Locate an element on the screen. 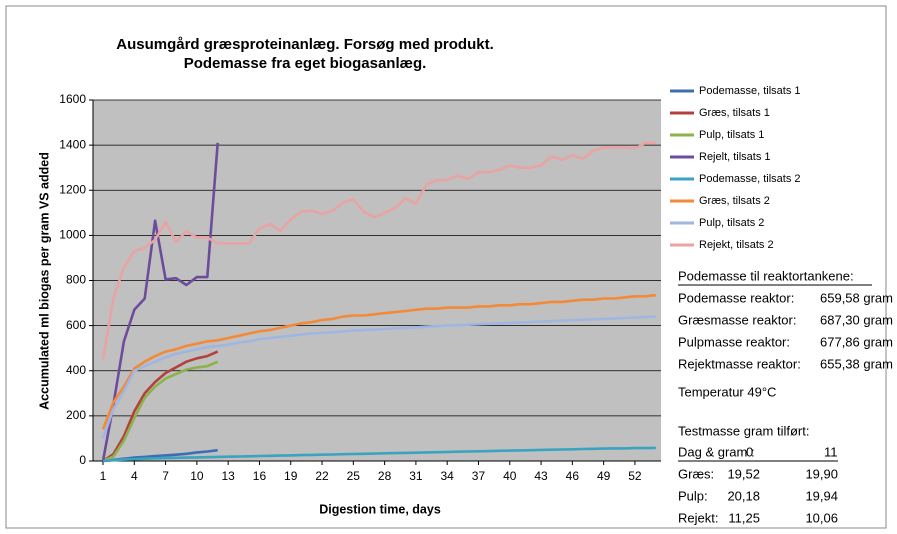 This screenshot has width=897, height=534. y-tick-label: 1200 is located at coordinates (72, 189).